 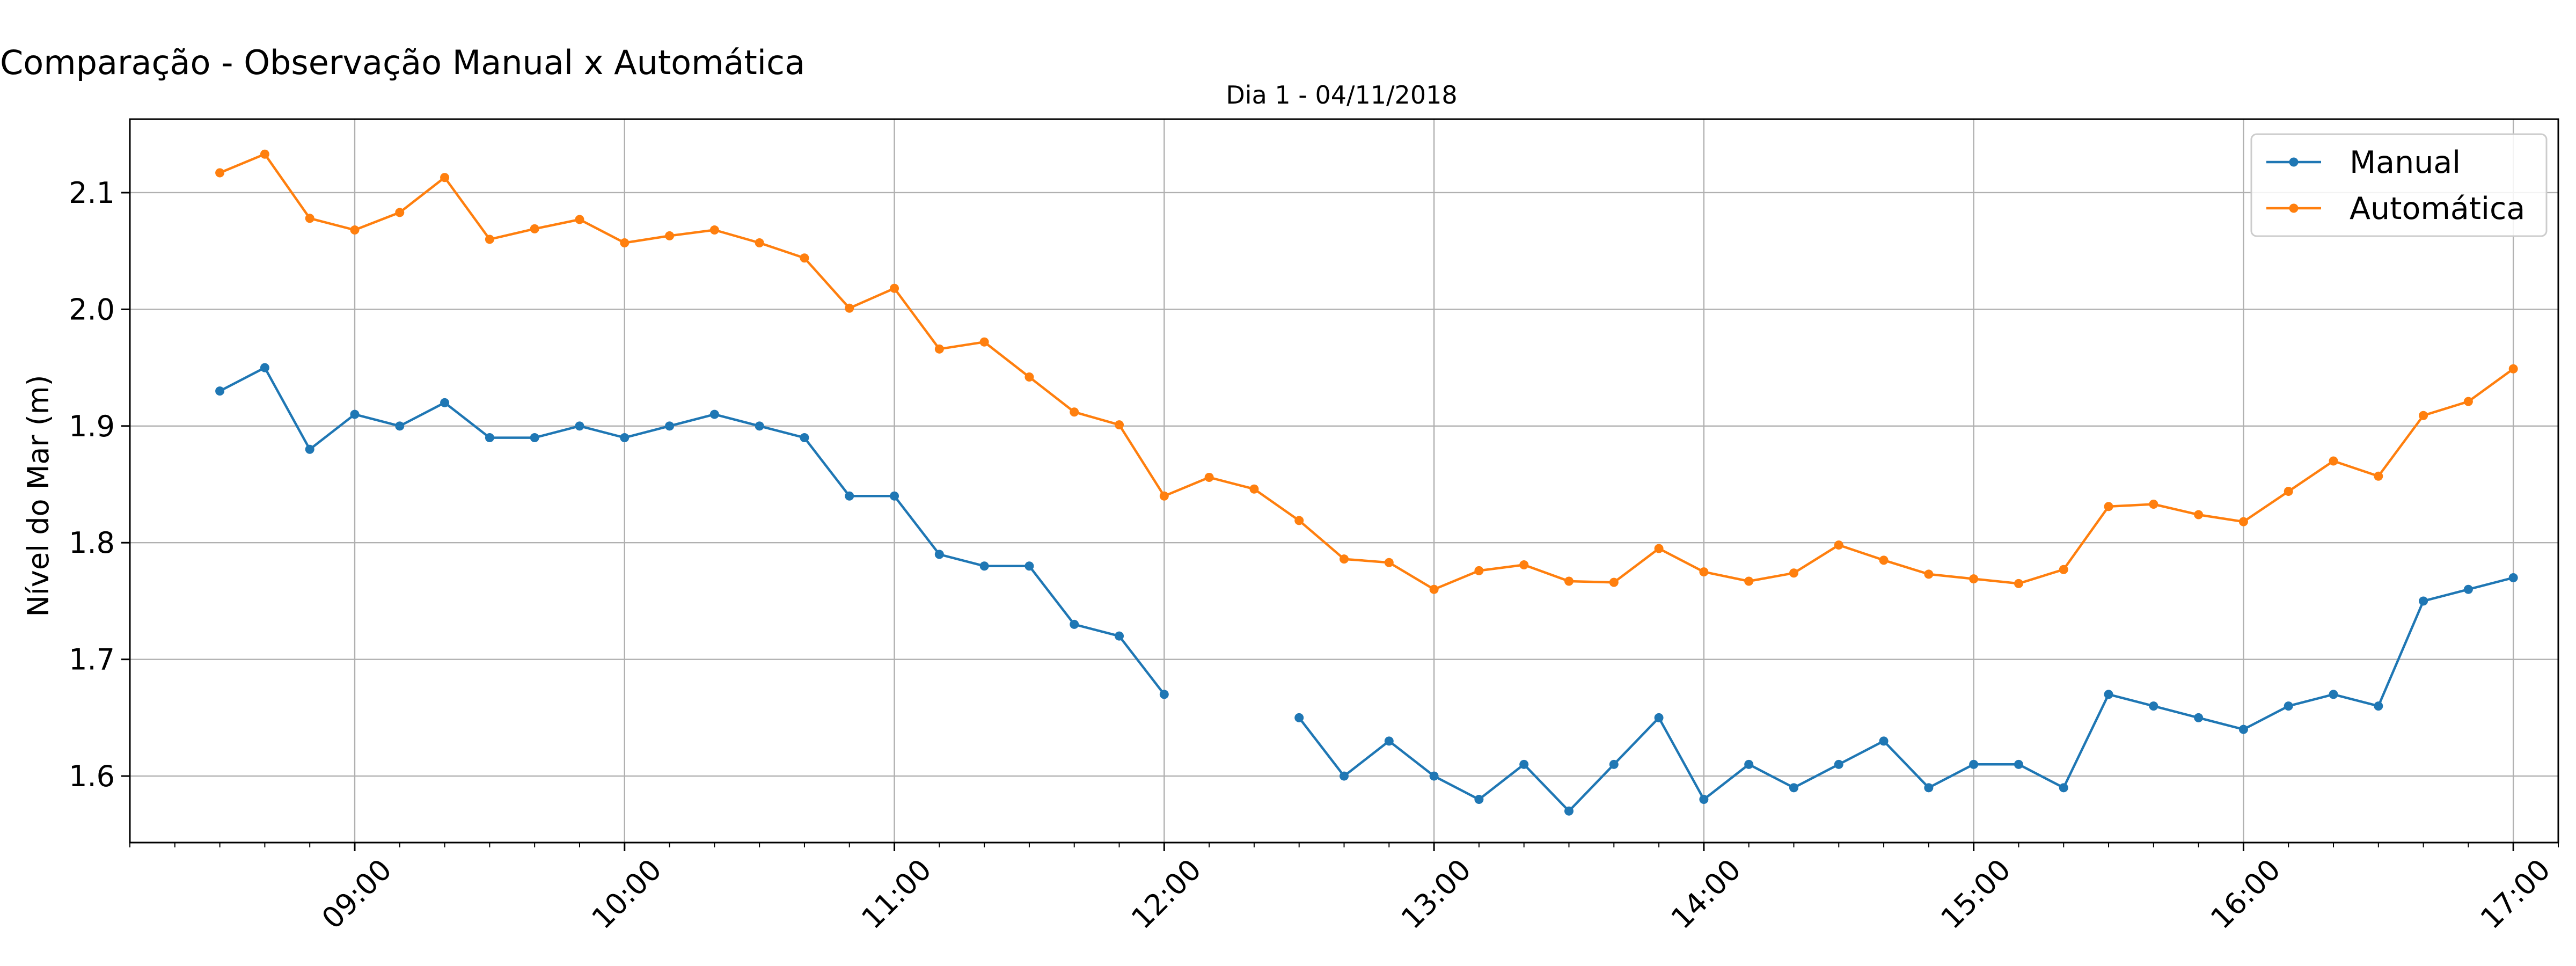 What do you see at coordinates (1166, 894) in the screenshot?
I see `x-tick-label: 12:00` at bounding box center [1166, 894].